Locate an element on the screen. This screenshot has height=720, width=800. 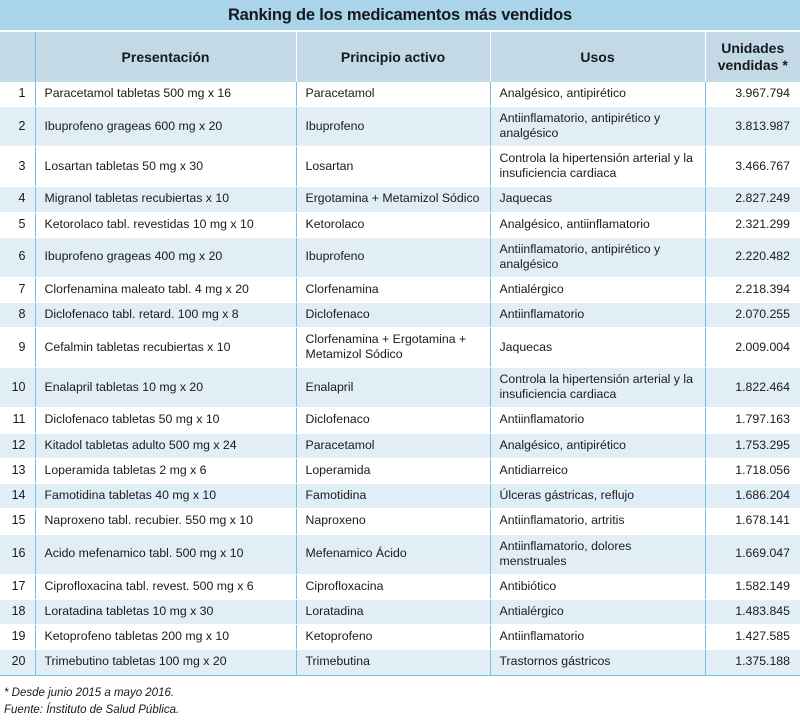
cell-rank: 20 is located at coordinates (17, 662).